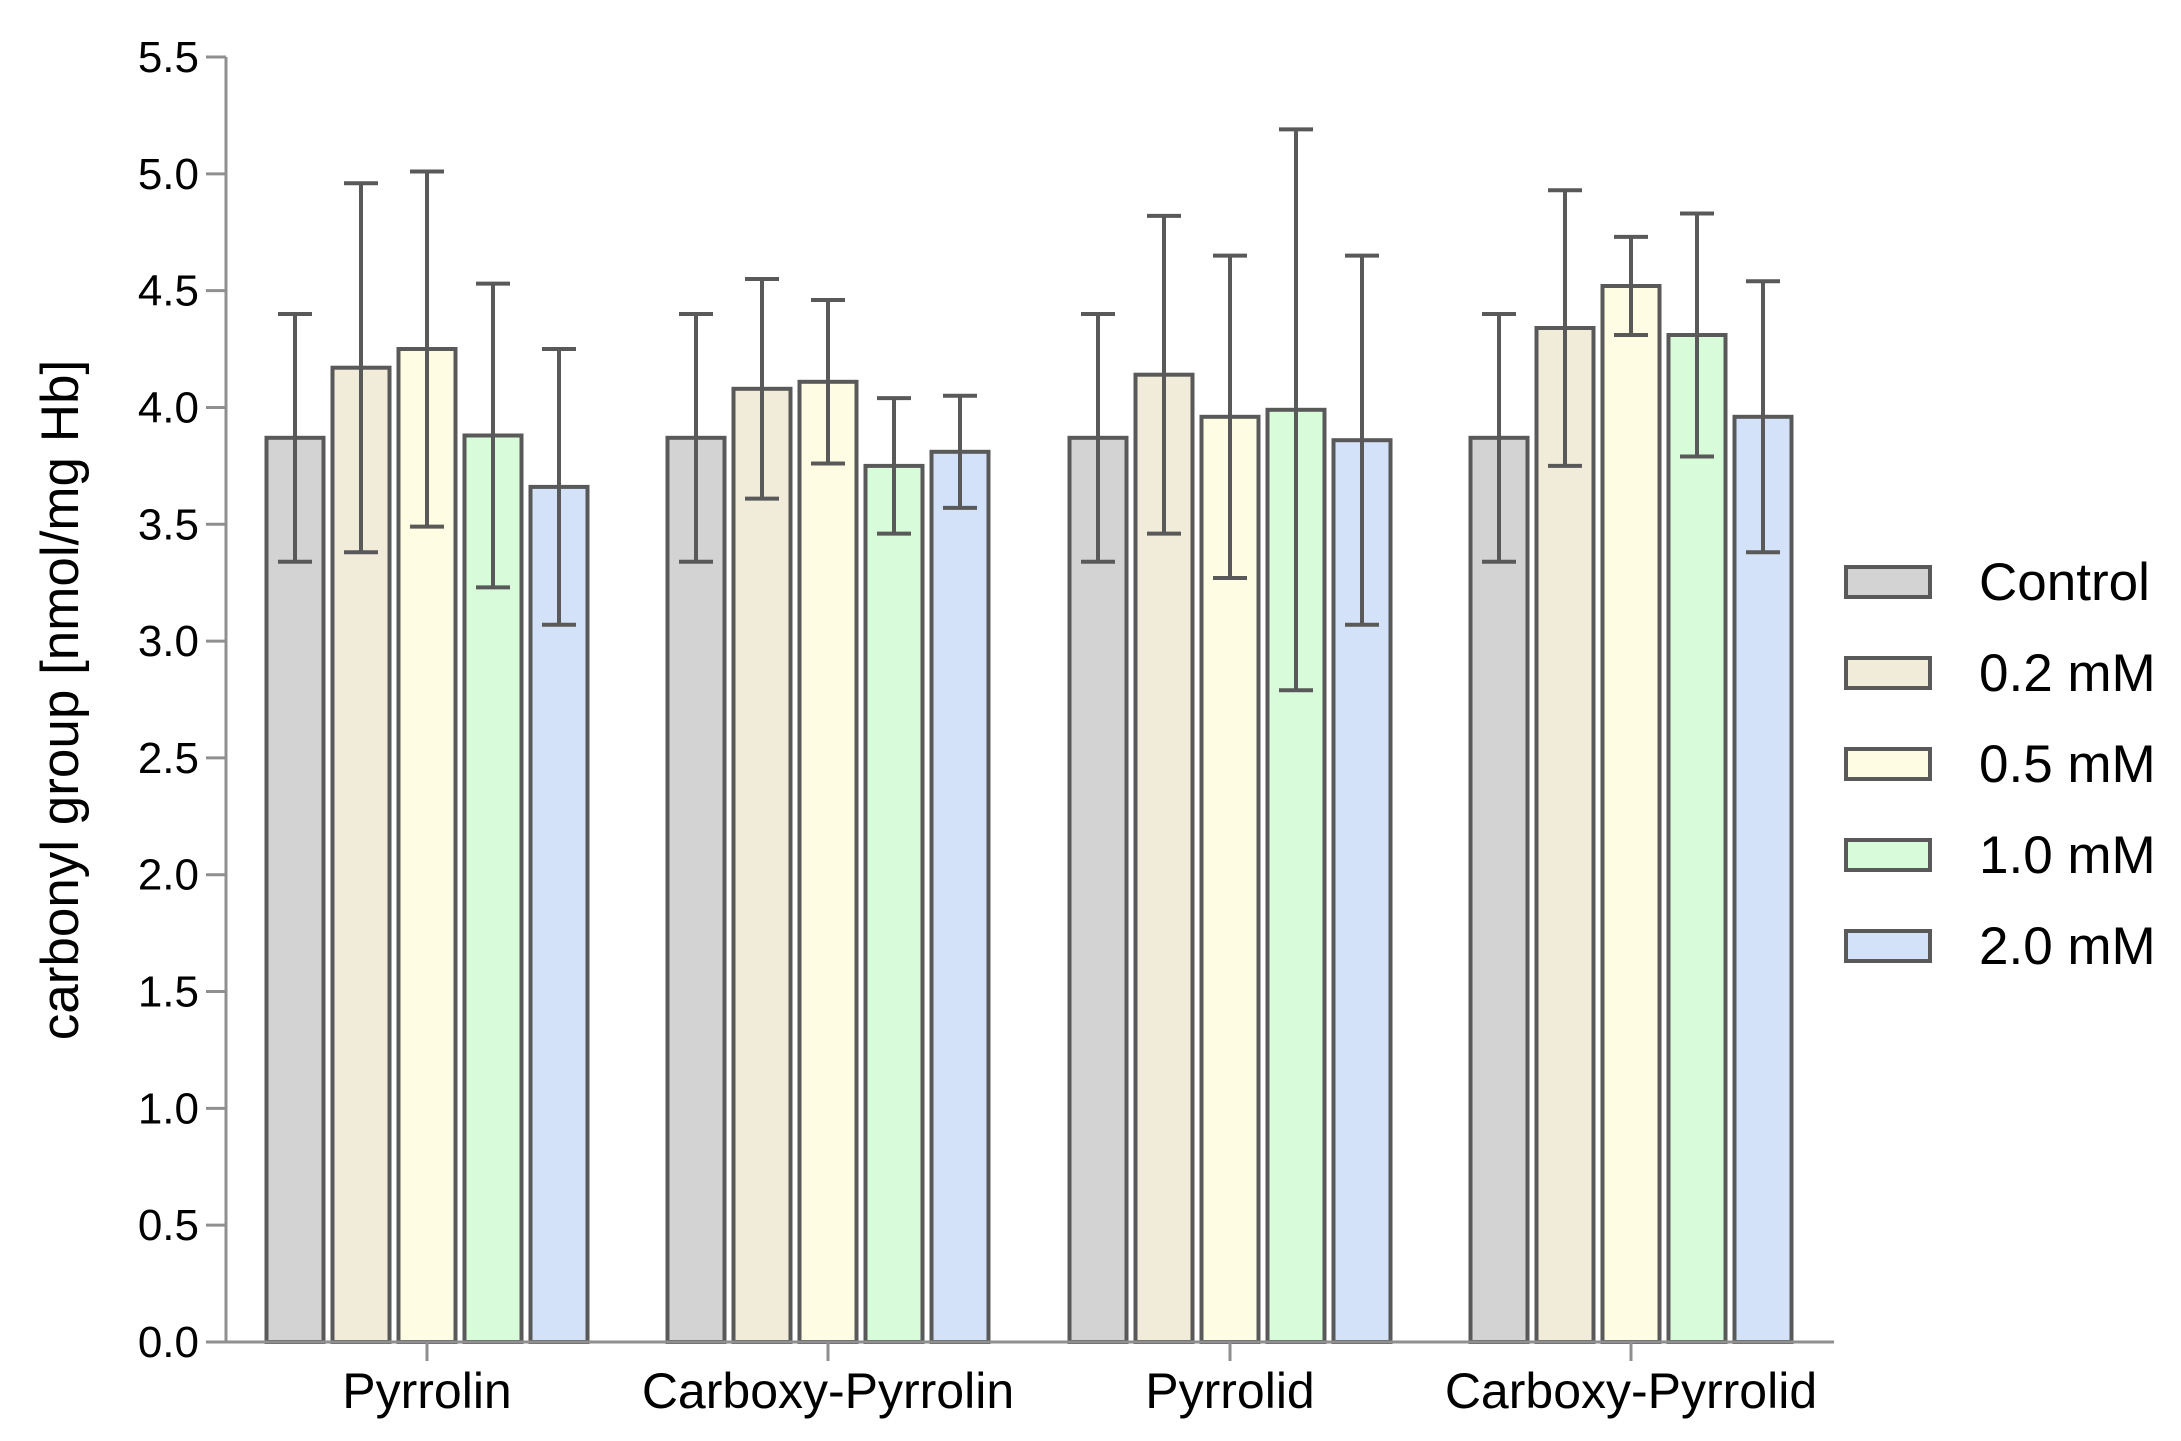 This screenshot has width=2181, height=1441. I want to click on x-tick-label: Carboxy-Pyrrolin, so click(828, 1391).